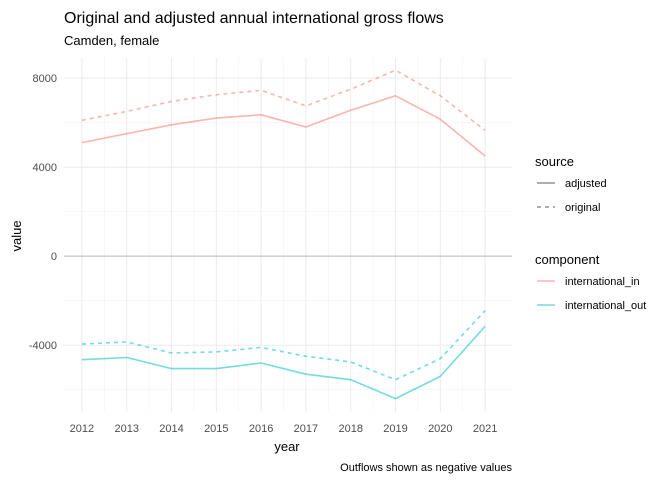 The image size is (672, 480). What do you see at coordinates (605, 306) in the screenshot?
I see `legend-label-international_out: international_out` at bounding box center [605, 306].